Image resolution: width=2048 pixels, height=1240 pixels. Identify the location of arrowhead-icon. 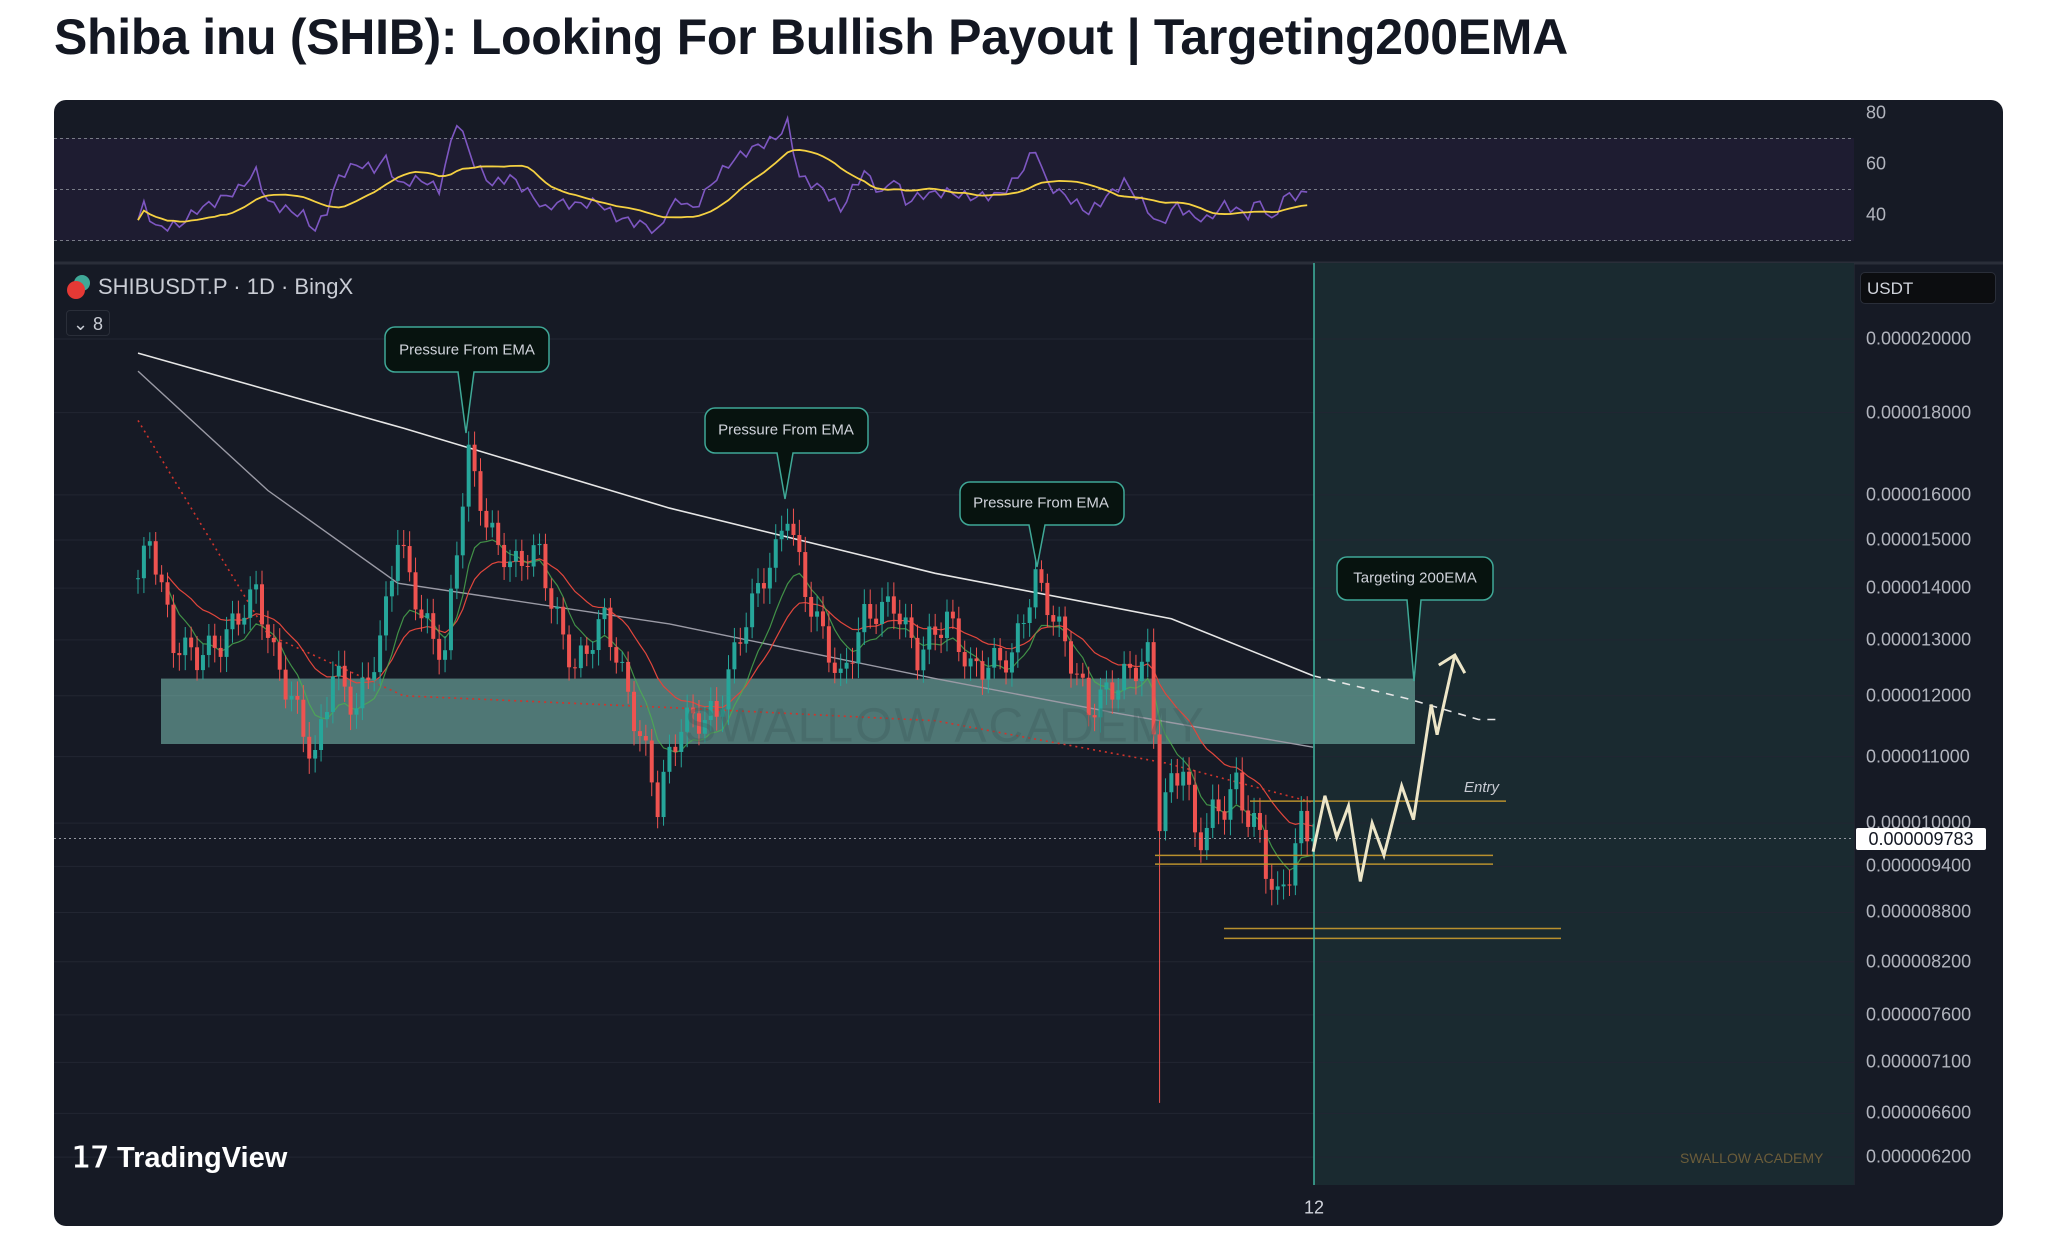
(1452, 663).